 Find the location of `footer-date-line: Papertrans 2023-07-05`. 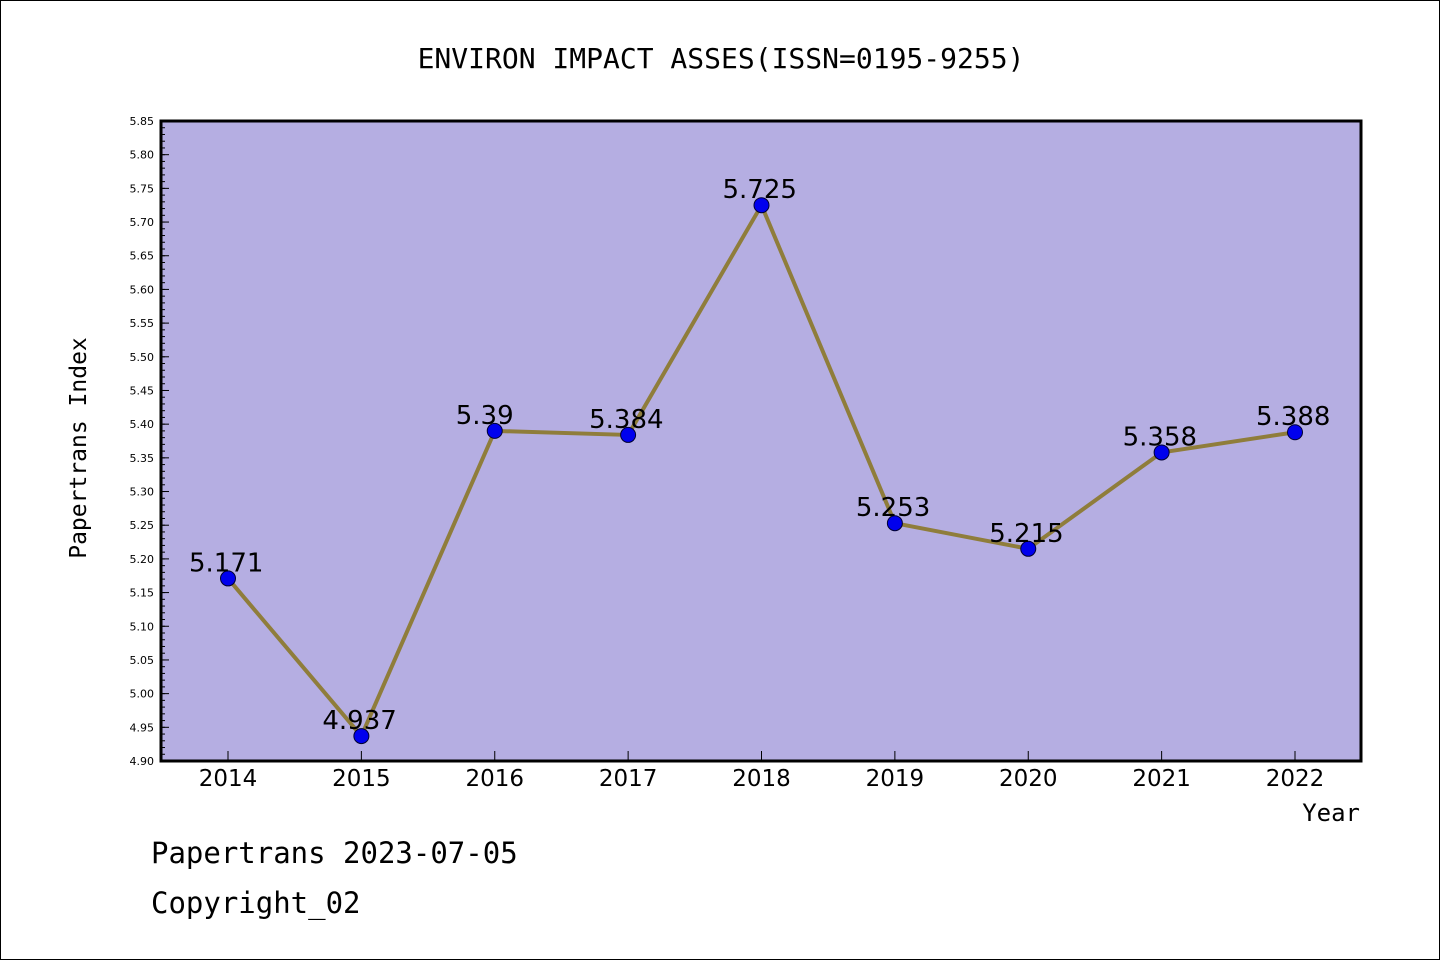

footer-date-line: Papertrans 2023-07-05 is located at coordinates (334, 853).